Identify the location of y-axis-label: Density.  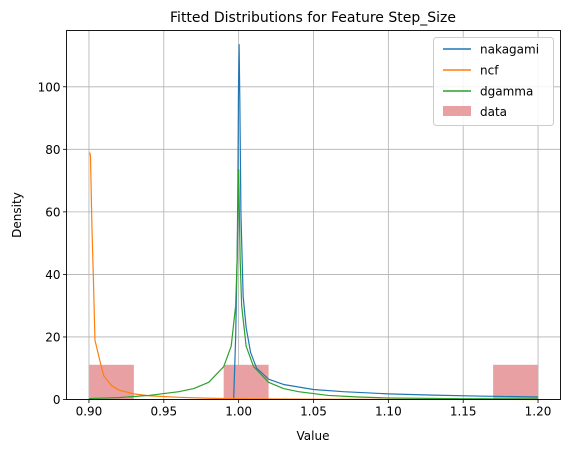
(17, 215).